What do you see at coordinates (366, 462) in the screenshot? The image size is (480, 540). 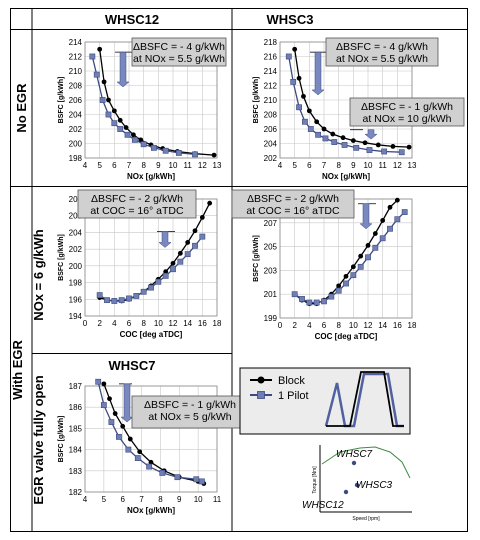 I see `full-load-curve` at bounding box center [366, 462].